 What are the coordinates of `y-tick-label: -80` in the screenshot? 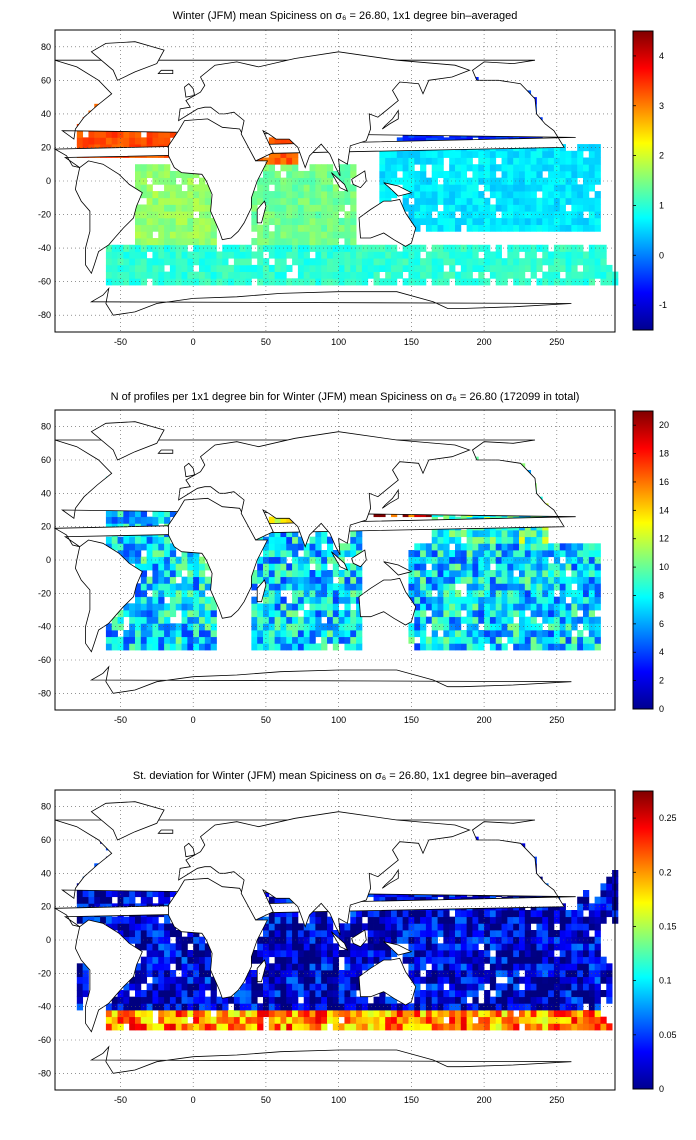 It's located at (44, 693).